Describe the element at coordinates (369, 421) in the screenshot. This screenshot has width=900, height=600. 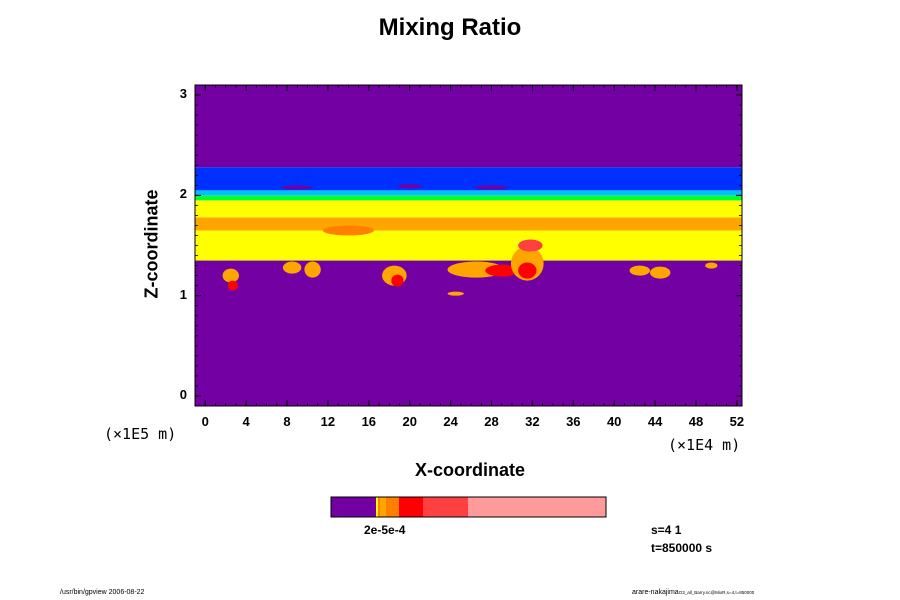
I see `x-tick-label: 16` at that location.